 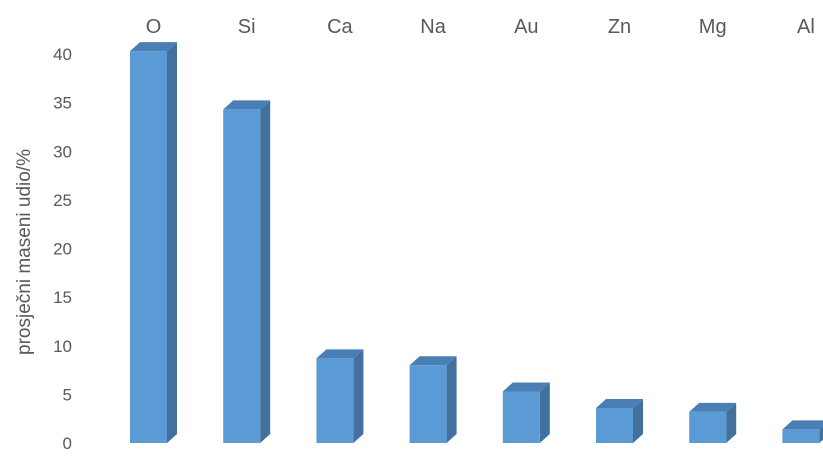 What do you see at coordinates (614, 425) in the screenshot?
I see `bar-front-zn` at bounding box center [614, 425].